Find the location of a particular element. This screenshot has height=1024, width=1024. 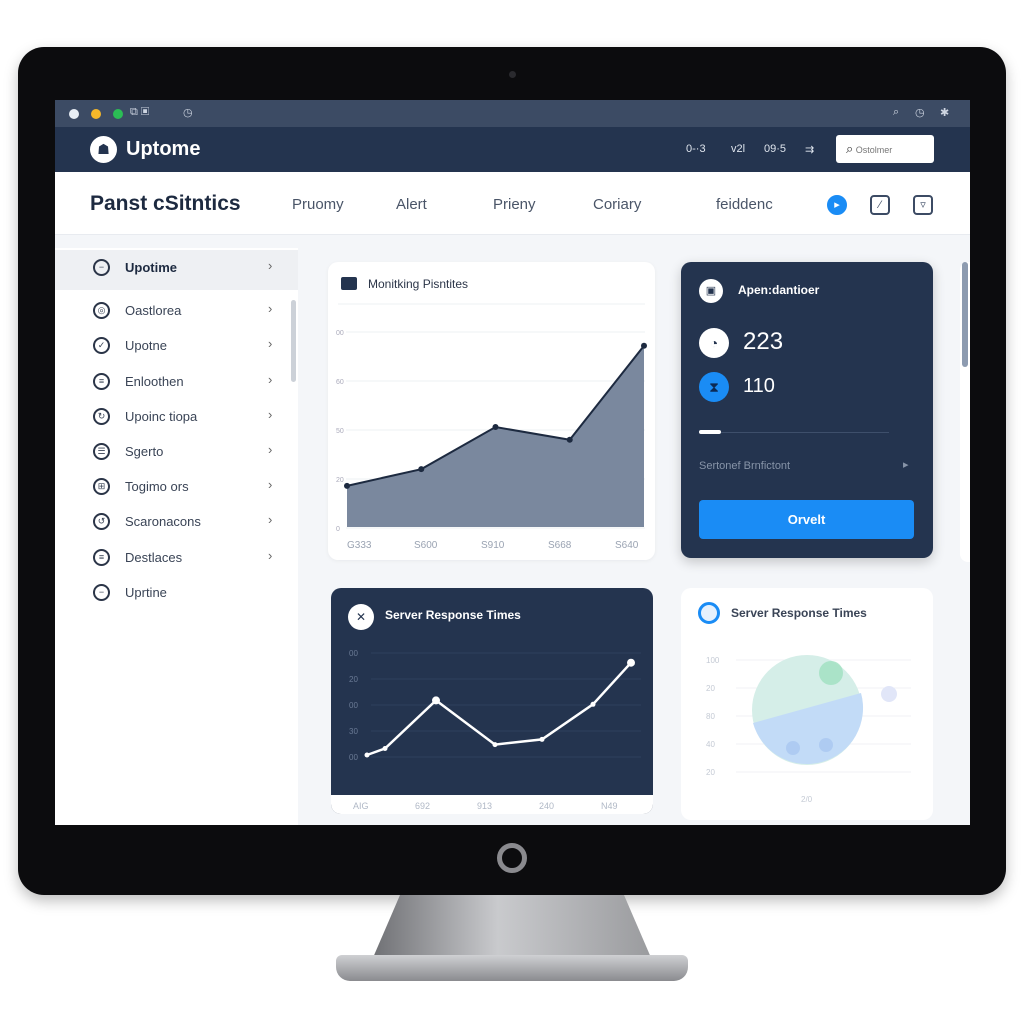

edit-icon: ⁄ is located at coordinates (880, 205).